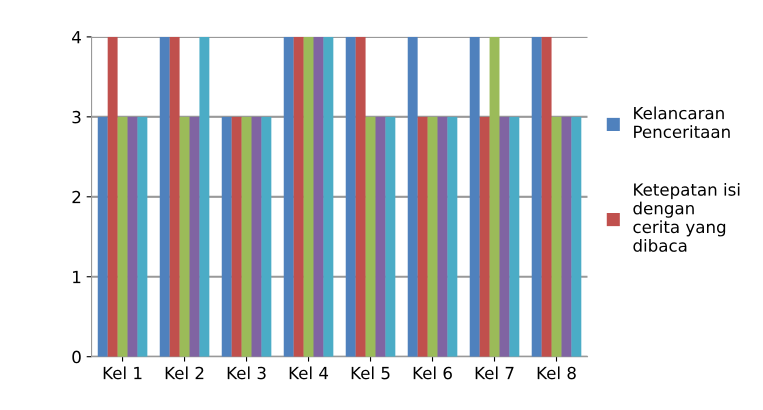  Describe the element at coordinates (76, 277) in the screenshot. I see `y-tick-label: 1` at that location.